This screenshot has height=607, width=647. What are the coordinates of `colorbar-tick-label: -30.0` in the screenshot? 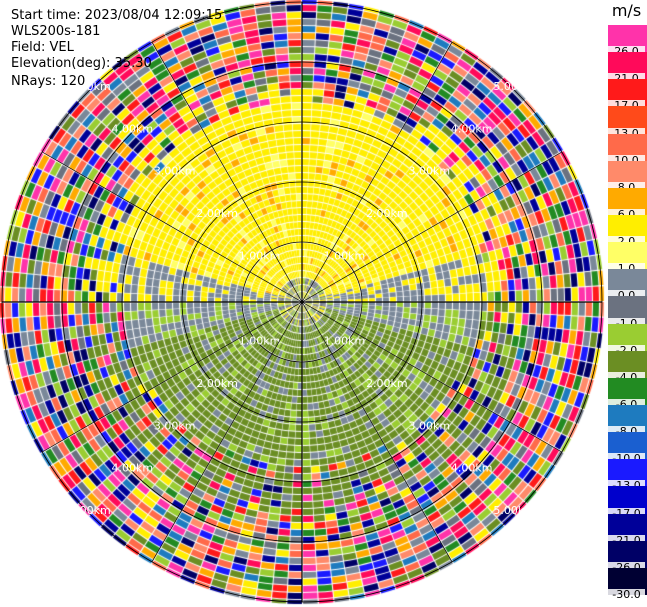 It's located at (626, 595).